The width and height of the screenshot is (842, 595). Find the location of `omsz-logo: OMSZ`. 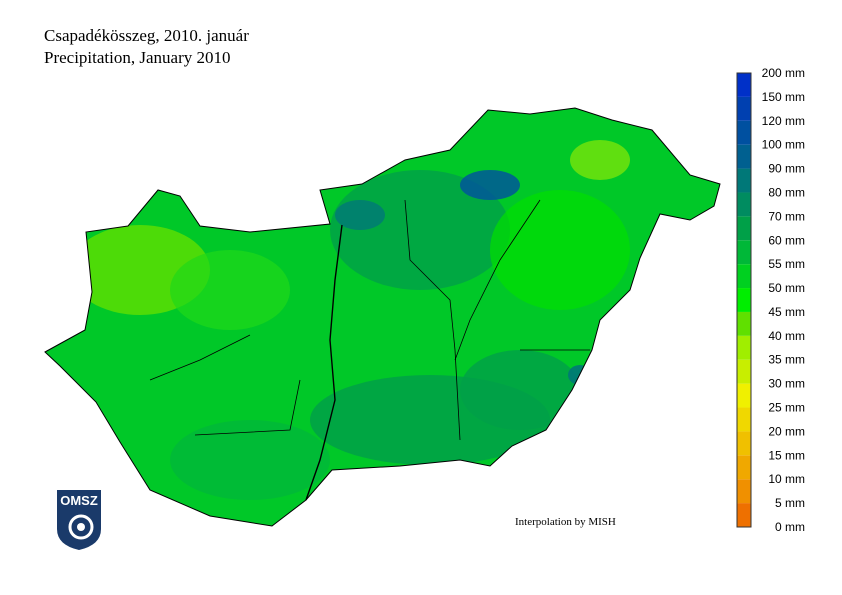

omsz-logo: OMSZ is located at coordinates (79, 520).